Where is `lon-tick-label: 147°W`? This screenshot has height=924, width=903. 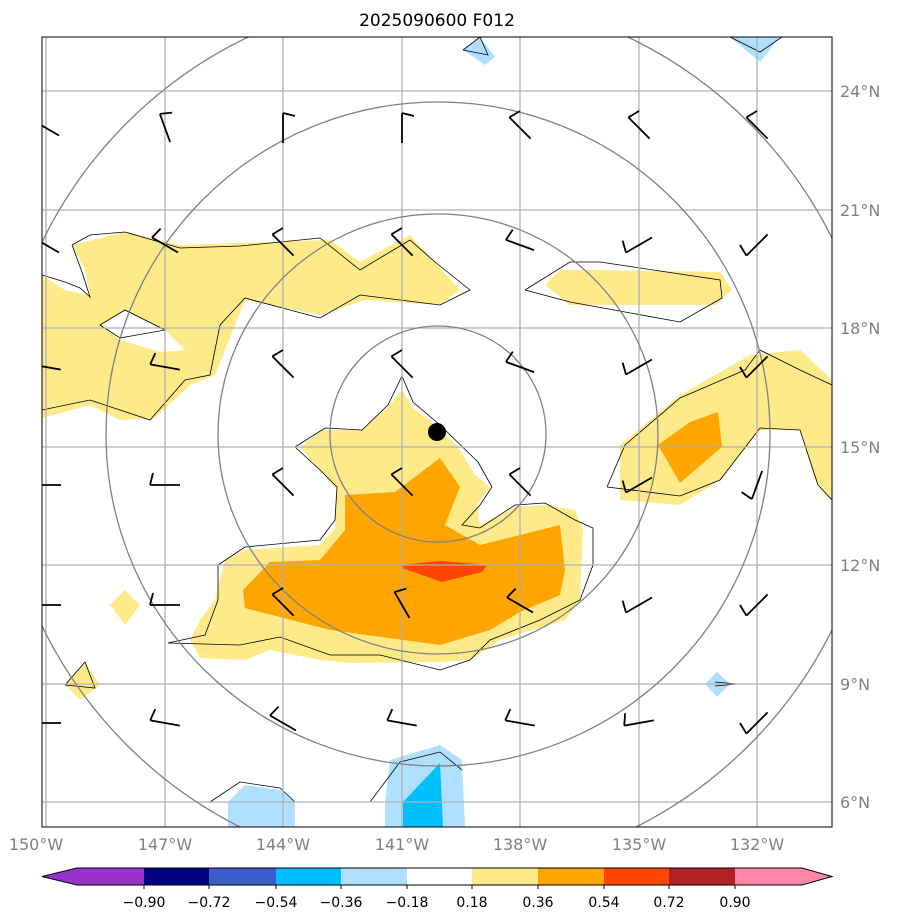
lon-tick-label: 147°W is located at coordinates (165, 844).